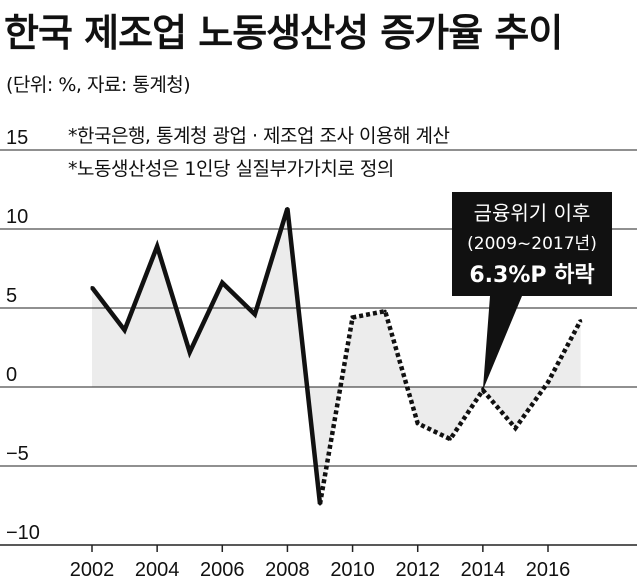 Image resolution: width=637 pixels, height=581 pixels. I want to click on y-tick-label: 0, so click(11, 375).